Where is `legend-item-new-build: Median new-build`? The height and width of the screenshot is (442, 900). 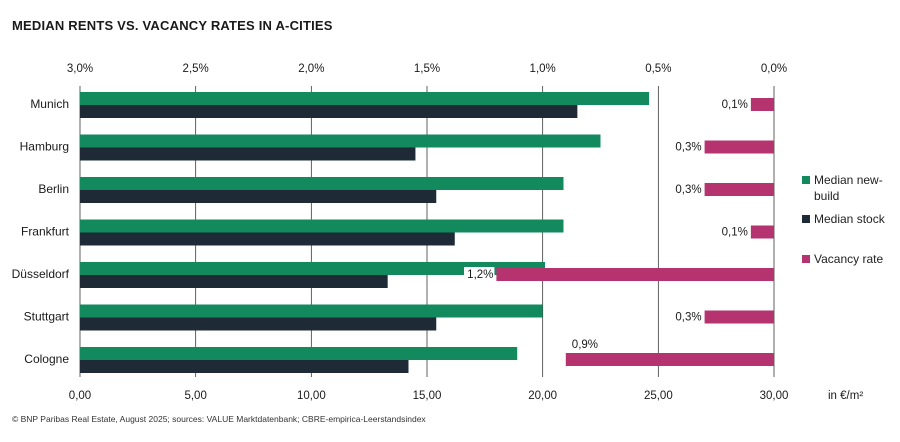
legend-item-new-build: Median new-build is located at coordinates (842, 188).